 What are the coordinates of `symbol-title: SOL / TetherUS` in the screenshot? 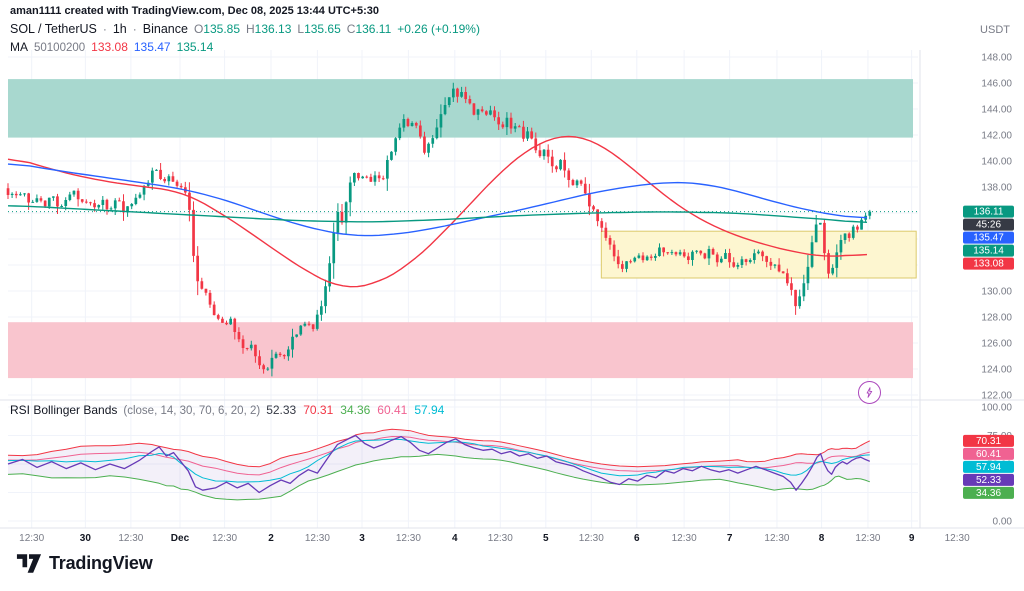 It's located at (53, 29).